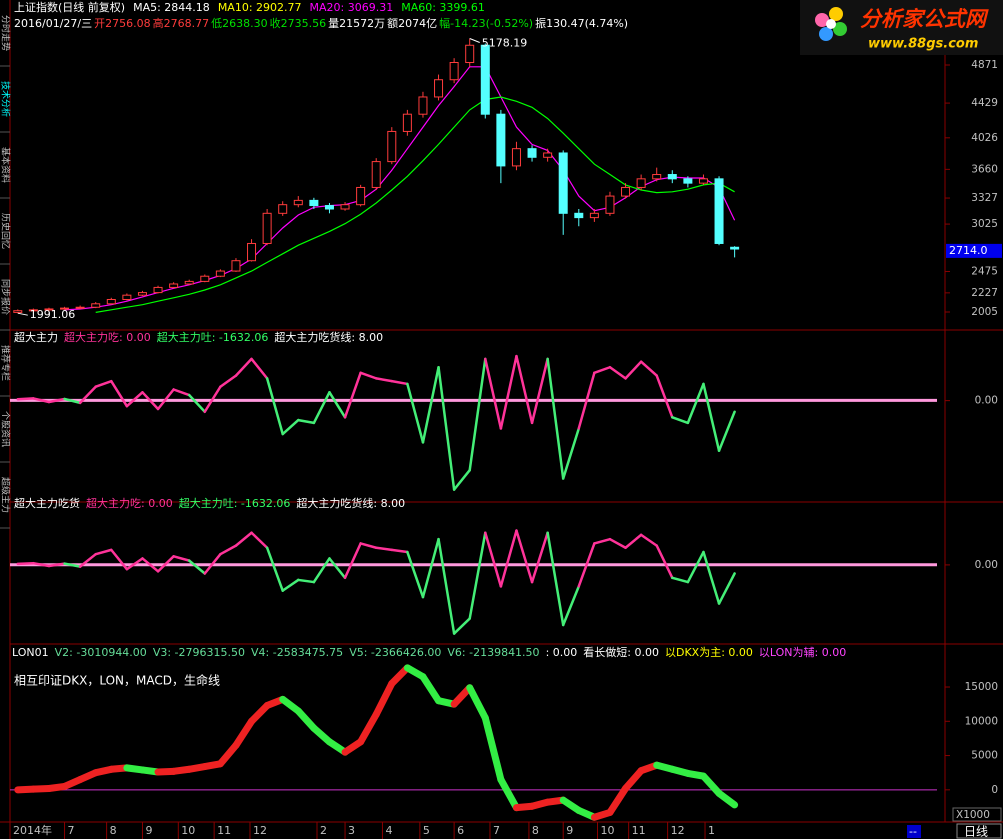  What do you see at coordinates (831, 24) in the screenshot?
I see `logo-center` at bounding box center [831, 24].